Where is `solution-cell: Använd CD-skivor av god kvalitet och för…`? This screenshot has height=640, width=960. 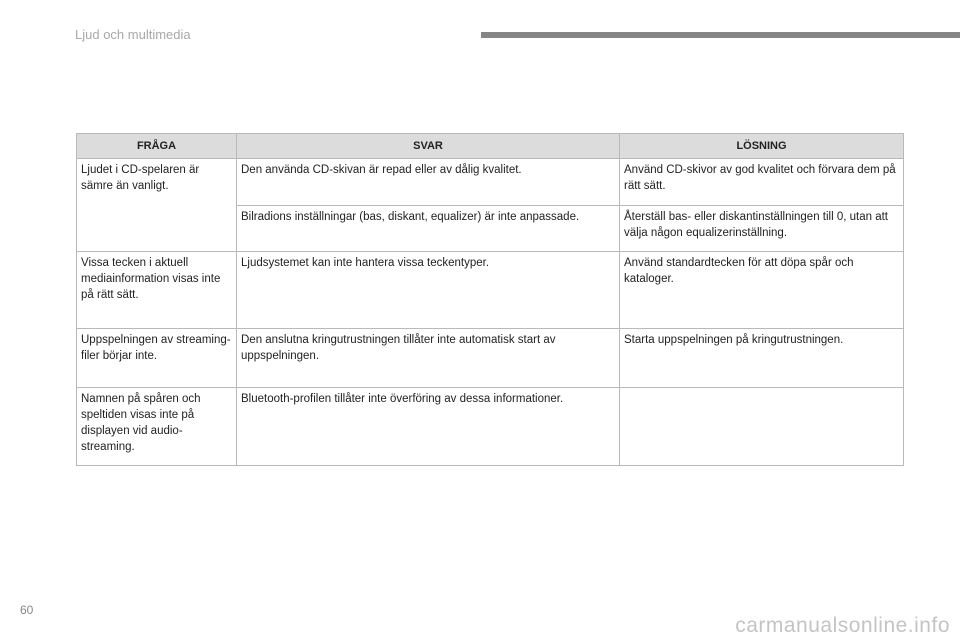 solution-cell: Använd CD-skivor av god kvalitet och för… is located at coordinates (761, 182).